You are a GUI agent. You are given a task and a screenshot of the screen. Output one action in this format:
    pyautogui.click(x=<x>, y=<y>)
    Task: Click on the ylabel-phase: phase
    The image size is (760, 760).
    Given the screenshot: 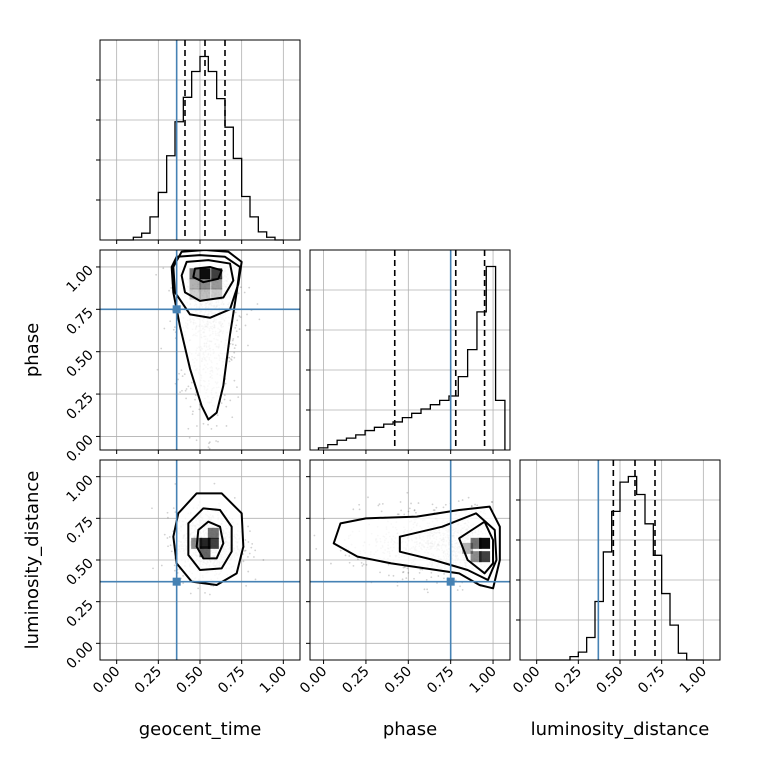 What is the action you would take?
    pyautogui.click(x=32, y=350)
    